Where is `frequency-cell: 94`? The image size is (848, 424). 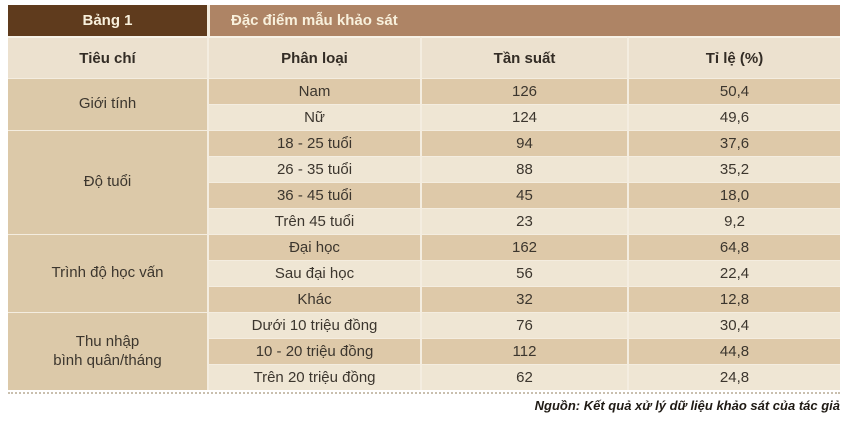 frequency-cell: 94 is located at coordinates (523, 143).